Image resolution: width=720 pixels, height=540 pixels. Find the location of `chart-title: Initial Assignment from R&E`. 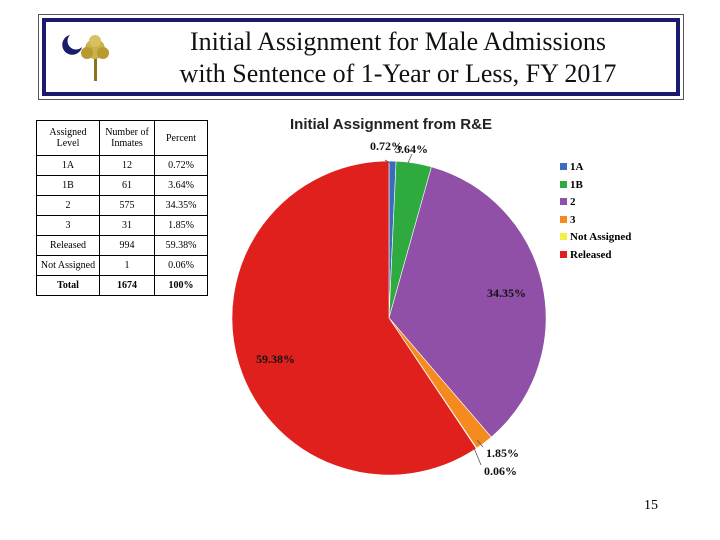

chart-title: Initial Assignment from R&E is located at coordinates (391, 124).